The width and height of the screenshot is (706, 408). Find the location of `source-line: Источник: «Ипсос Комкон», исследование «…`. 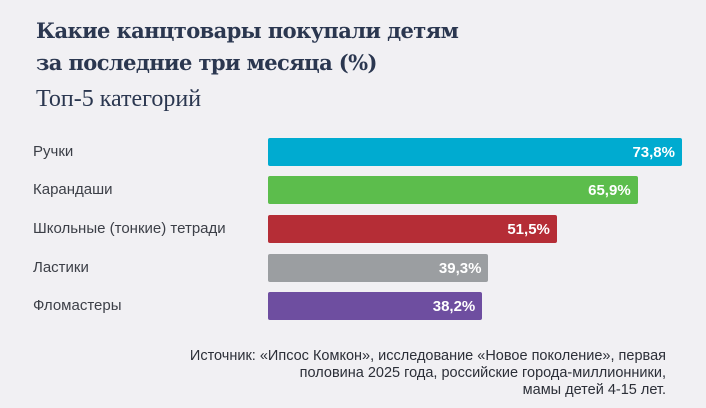

source-line: Источник: «Ипсос Комкон», исследование «… is located at coordinates (427, 356).